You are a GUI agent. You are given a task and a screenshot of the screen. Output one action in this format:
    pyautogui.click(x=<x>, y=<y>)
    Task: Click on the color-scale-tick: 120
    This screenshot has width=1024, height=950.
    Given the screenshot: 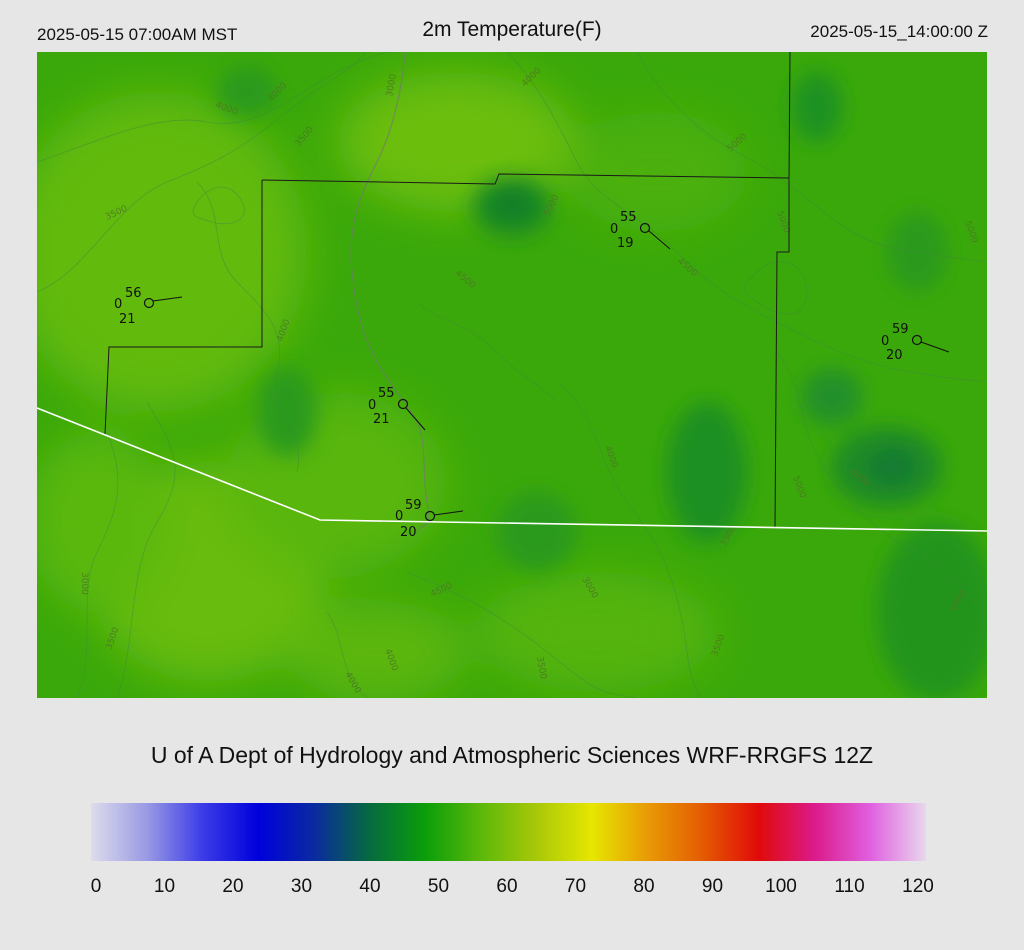 What is the action you would take?
    pyautogui.click(x=918, y=886)
    